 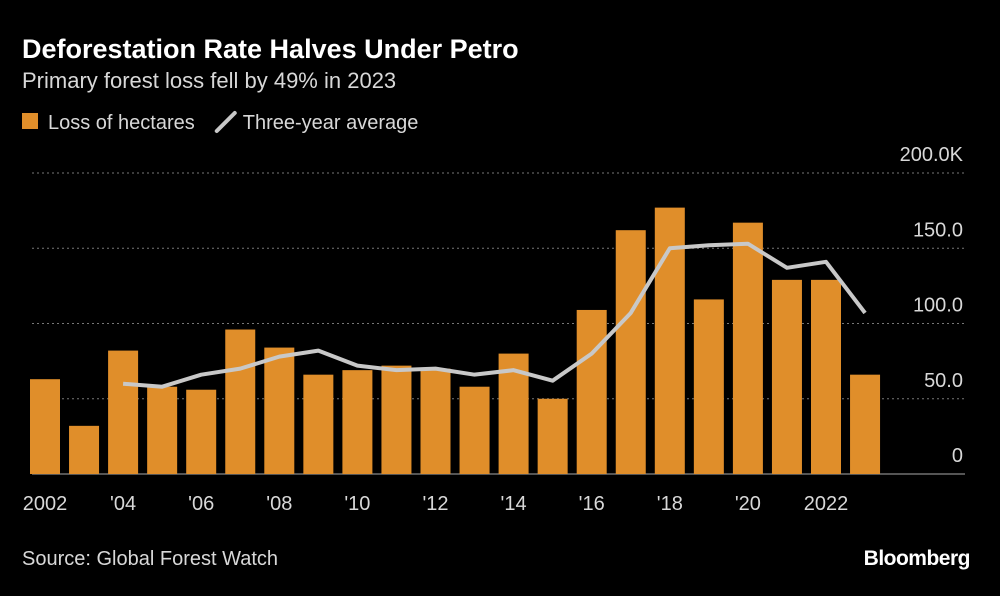 What do you see at coordinates (150, 559) in the screenshot?
I see `source: Source: Global Forest Watch` at bounding box center [150, 559].